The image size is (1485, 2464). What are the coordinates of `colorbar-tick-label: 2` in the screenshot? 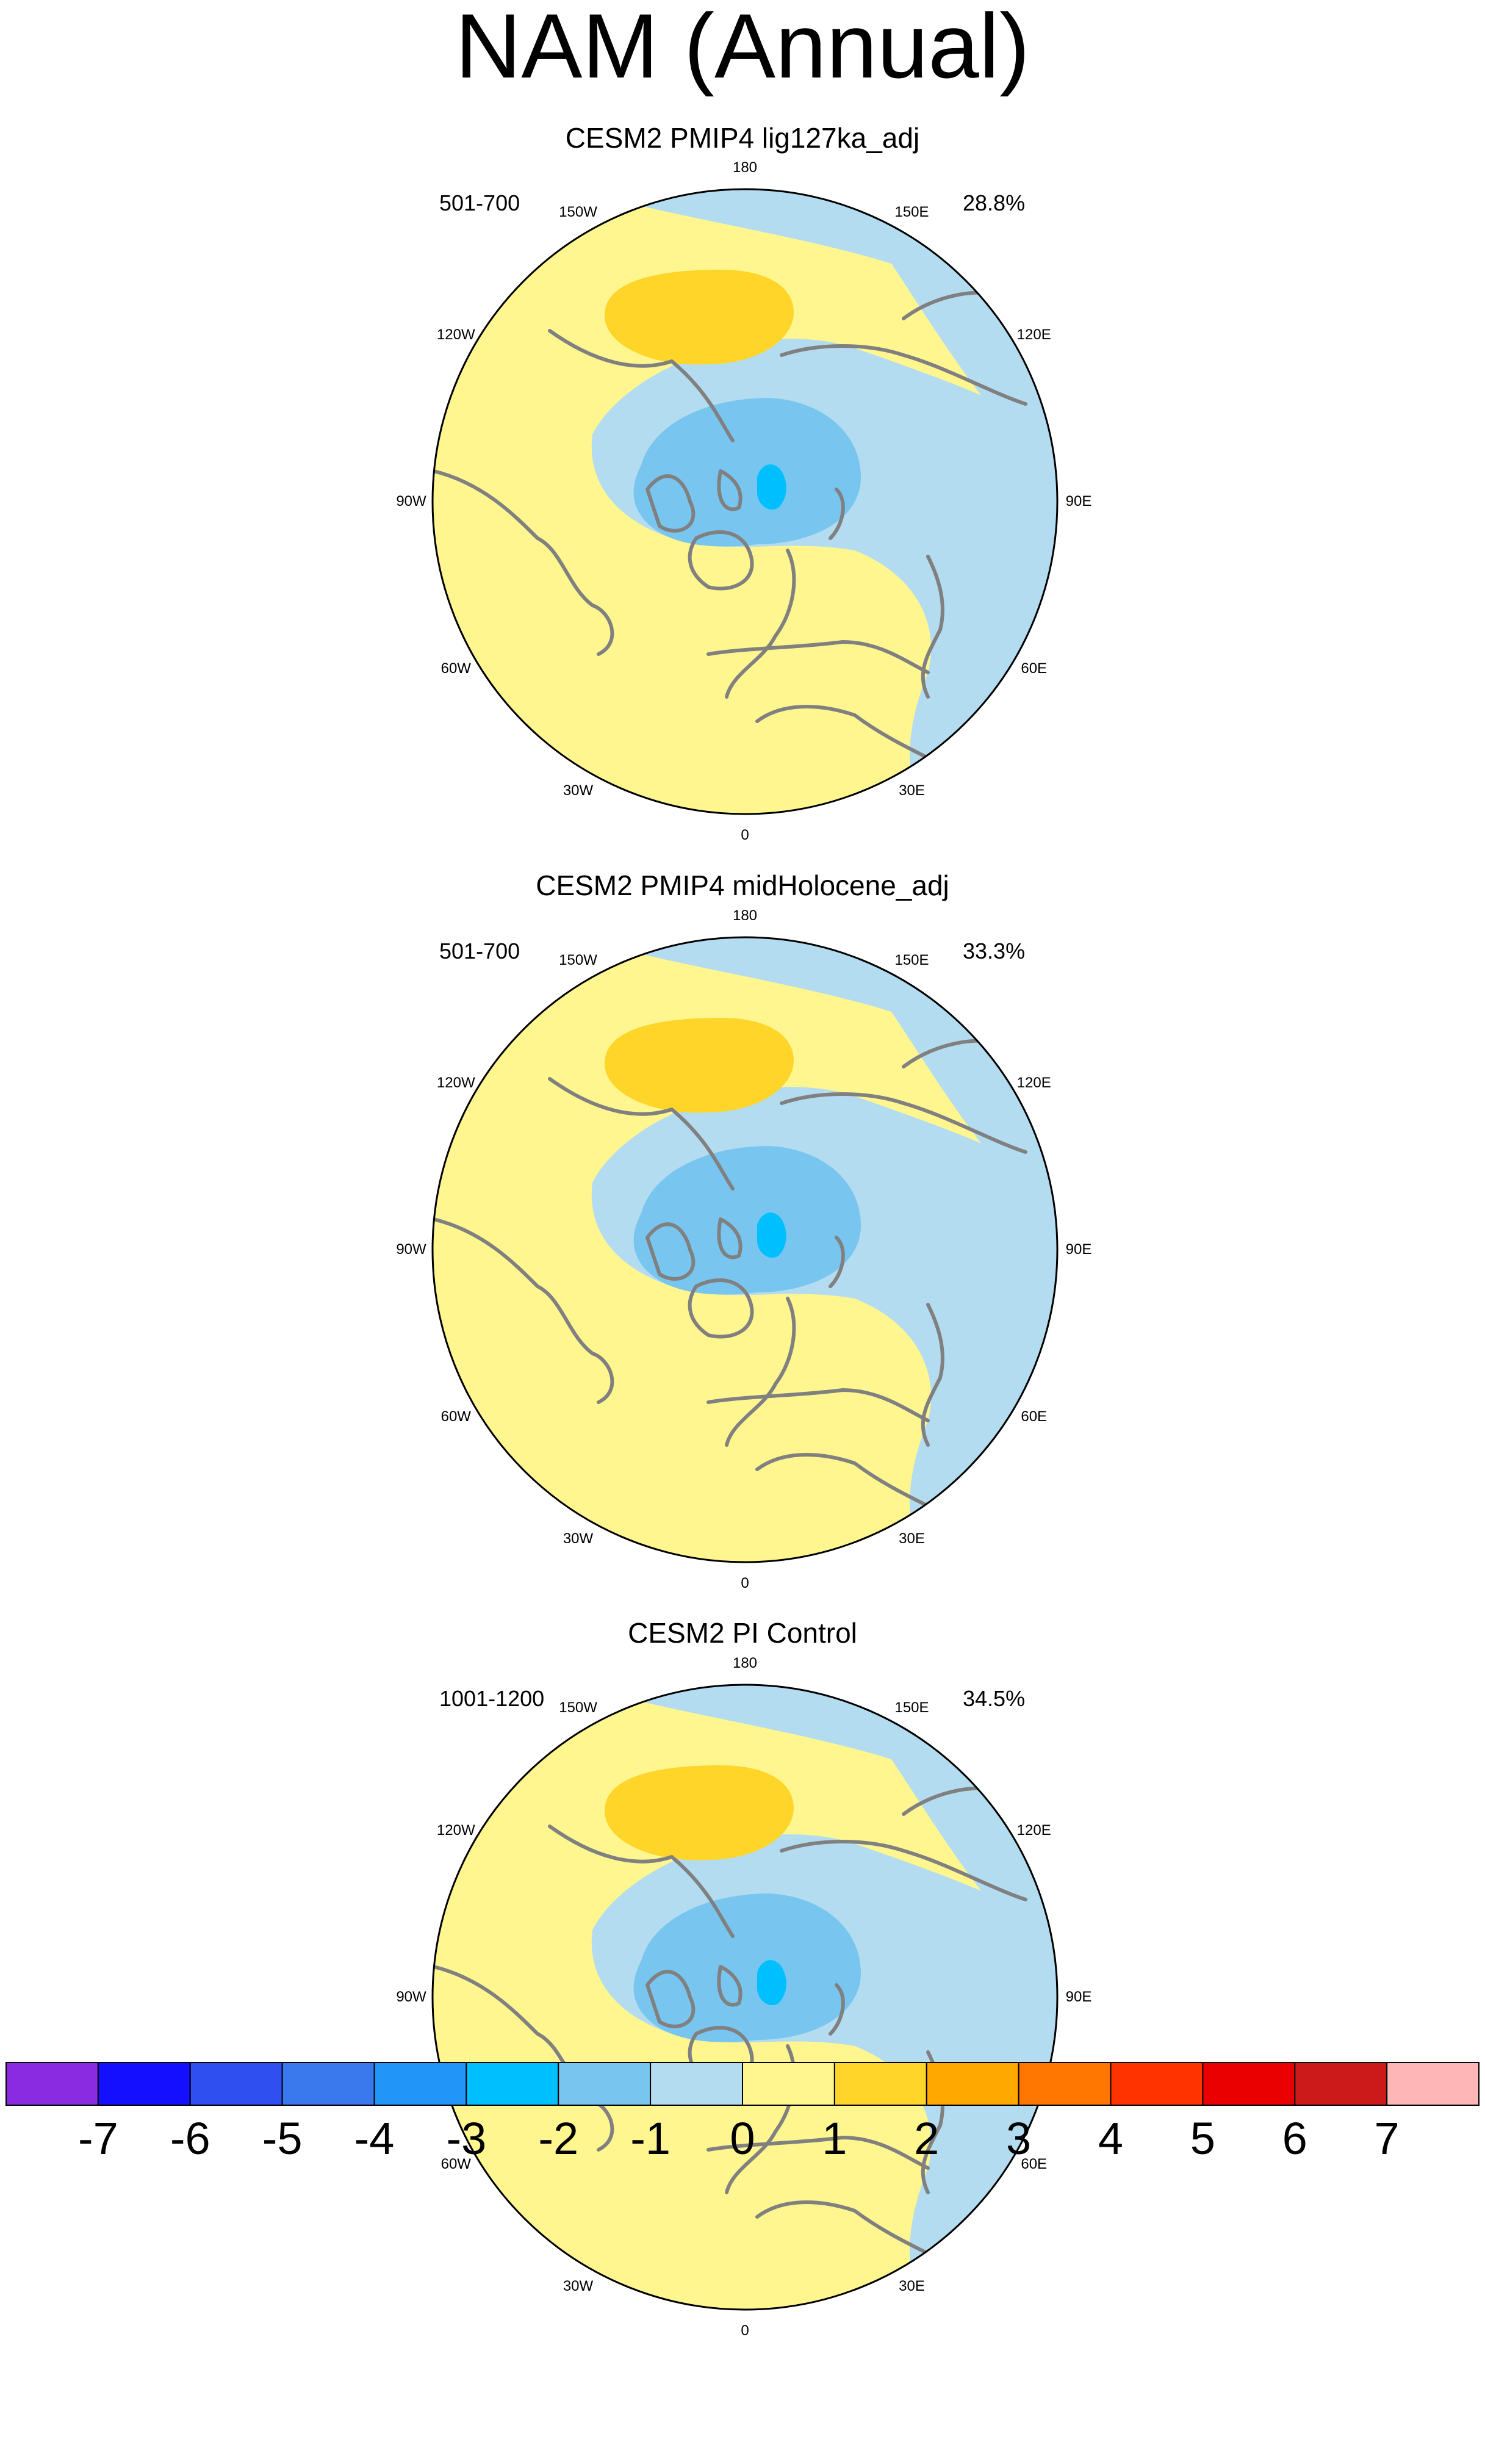 It's located at (927, 2139).